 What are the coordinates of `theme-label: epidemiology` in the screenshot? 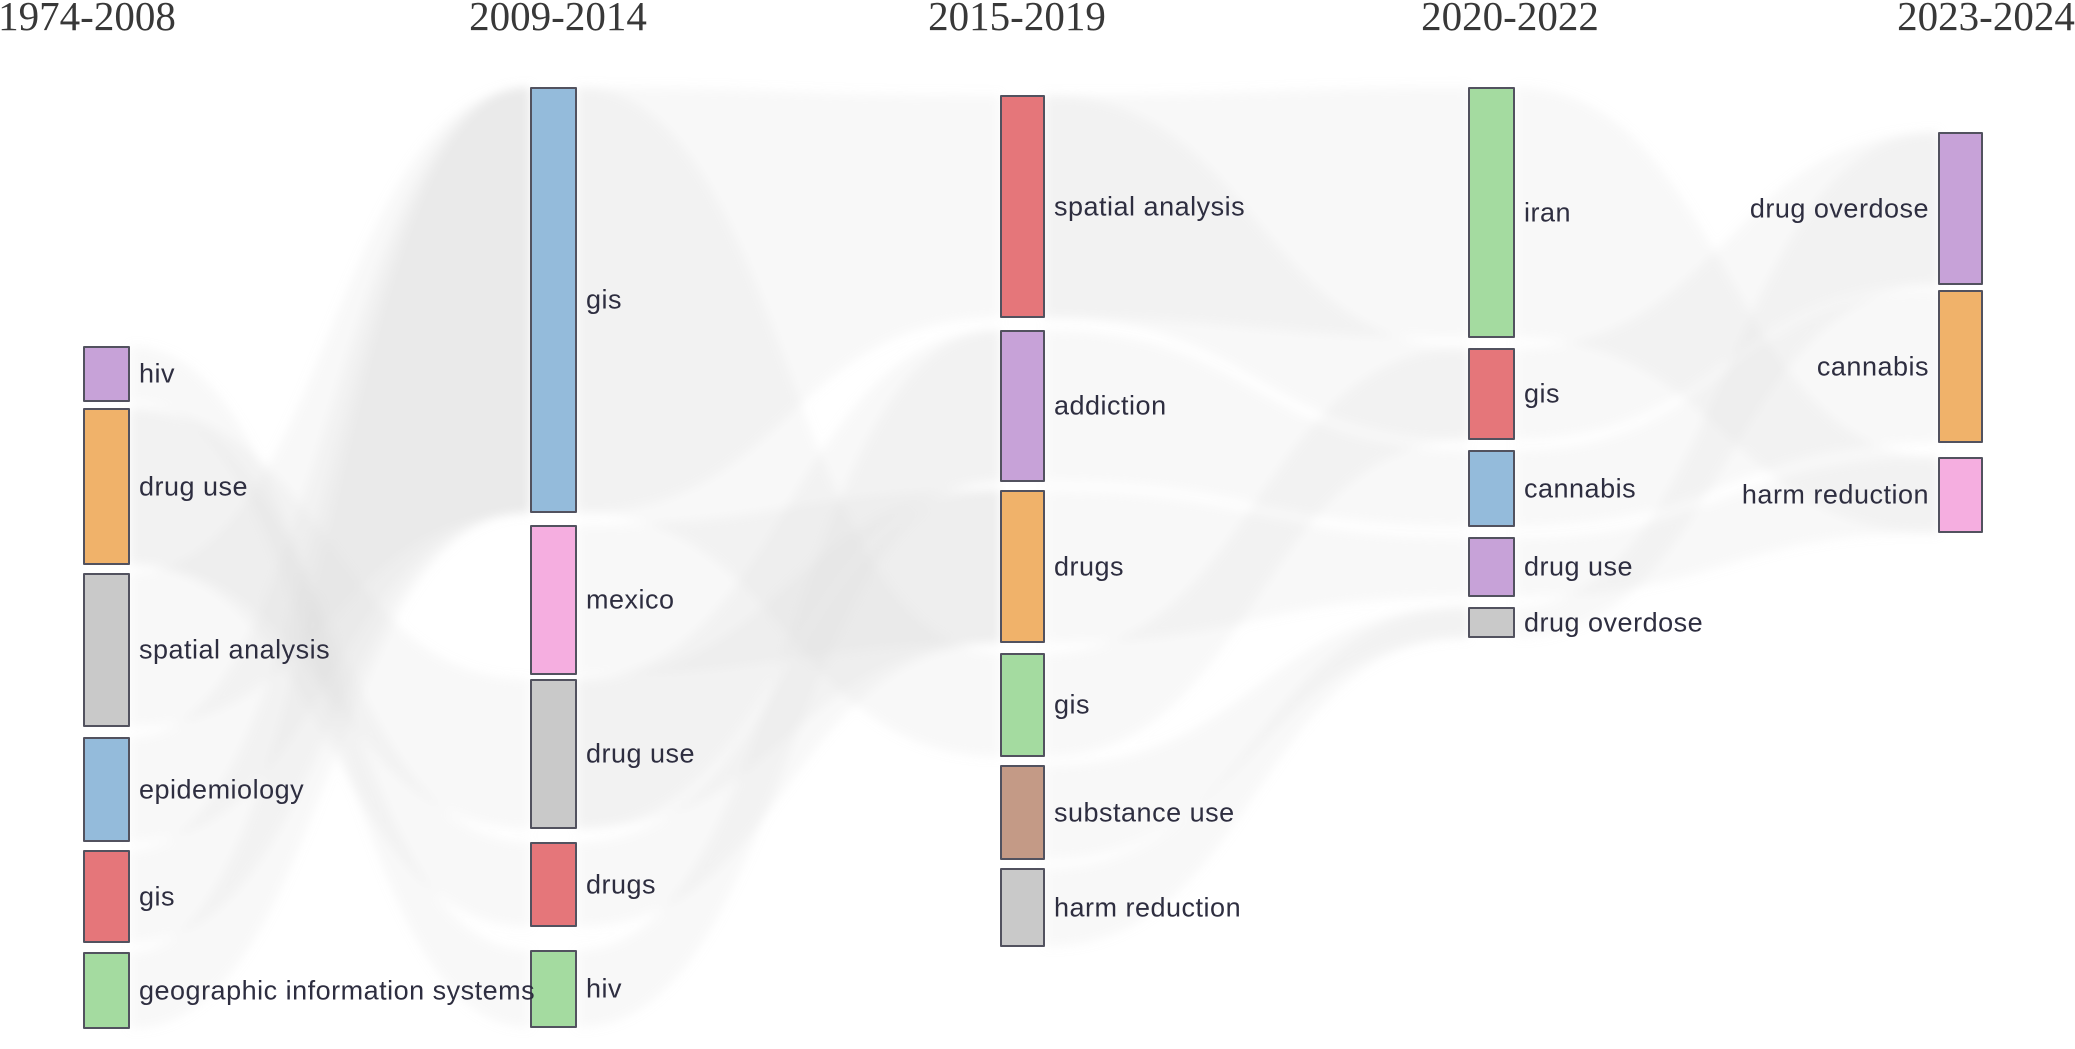 It's located at (222, 789).